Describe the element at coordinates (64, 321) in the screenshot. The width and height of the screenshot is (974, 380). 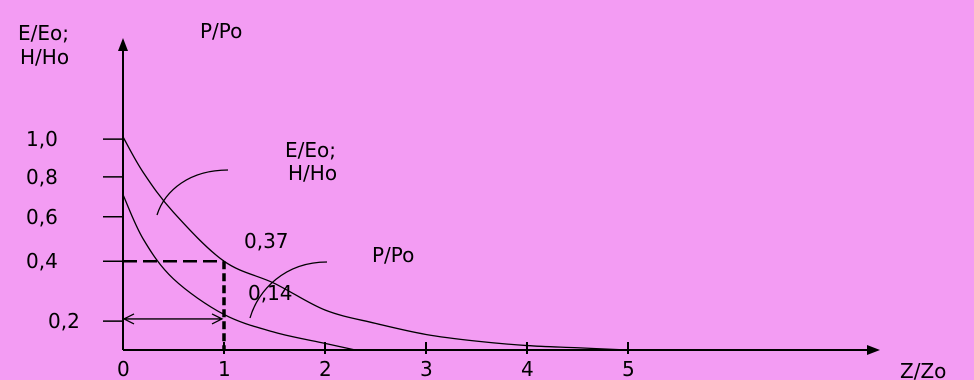
I see `y-tick-label: 0,2` at that location.